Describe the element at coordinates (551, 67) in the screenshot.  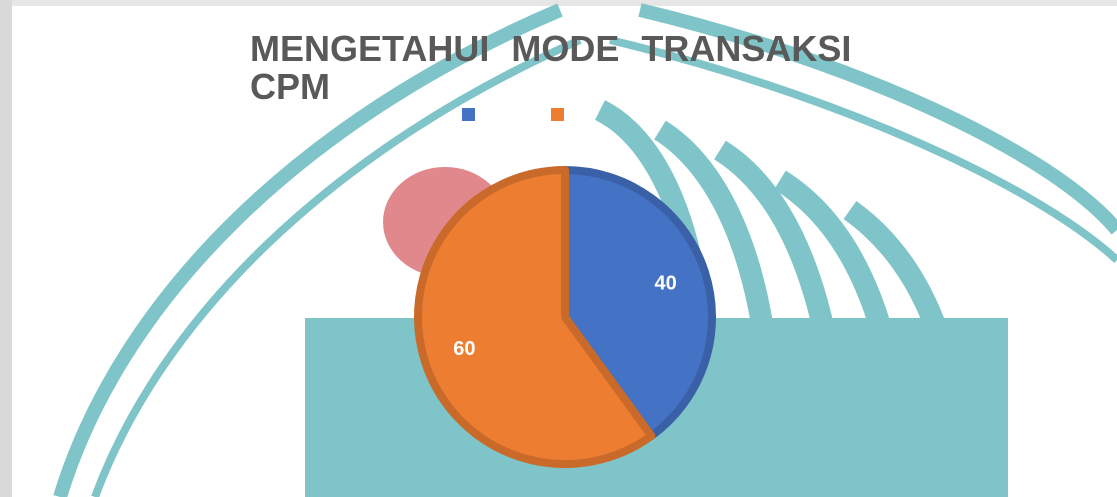
I see `chart-title: MENGETAHUI MODE TRANSAKSI CPM` at that location.